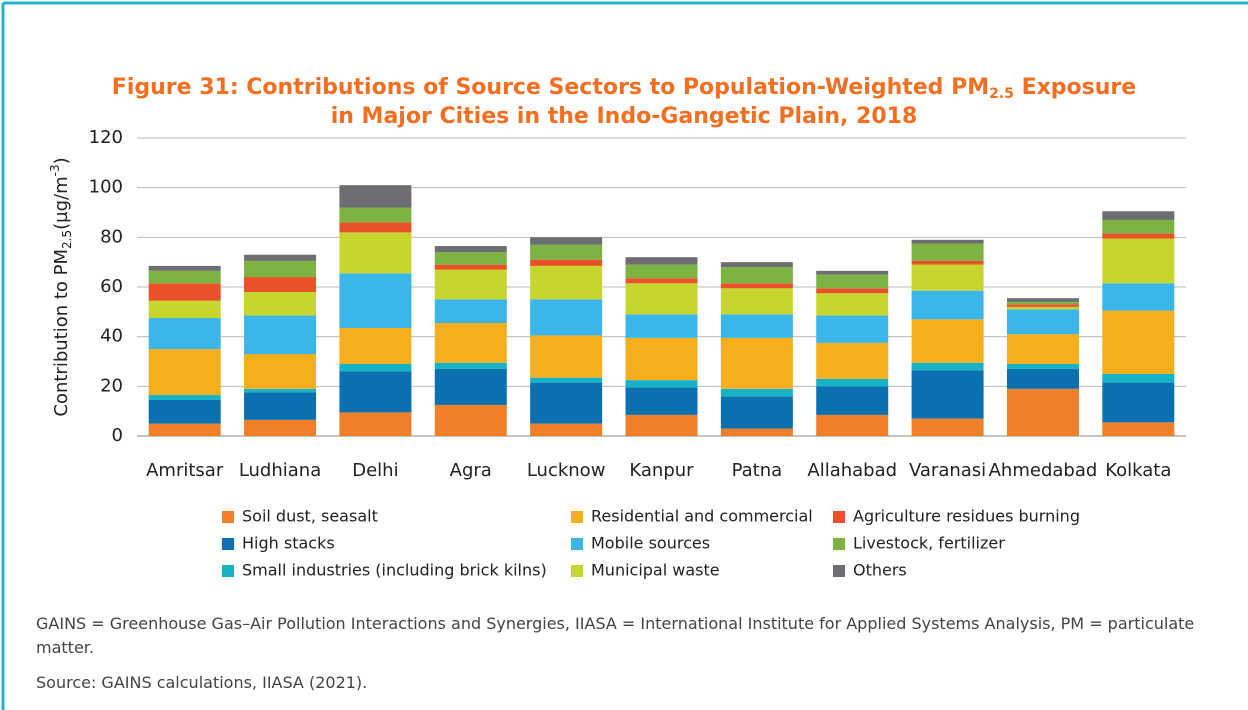  What do you see at coordinates (394, 570) in the screenshot?
I see `legend-label: Small industries (including brick kilns)` at bounding box center [394, 570].